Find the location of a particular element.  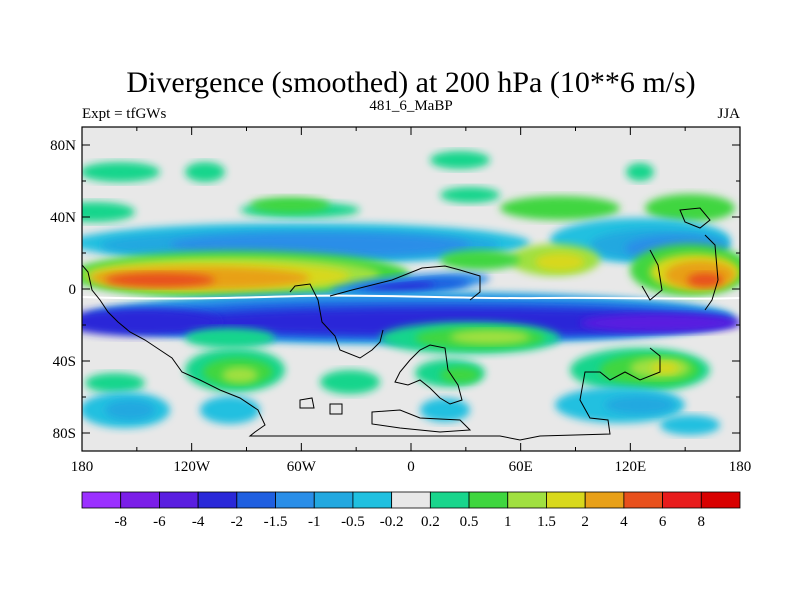

colorbar-label-4: -1.5 is located at coordinates (276, 522).